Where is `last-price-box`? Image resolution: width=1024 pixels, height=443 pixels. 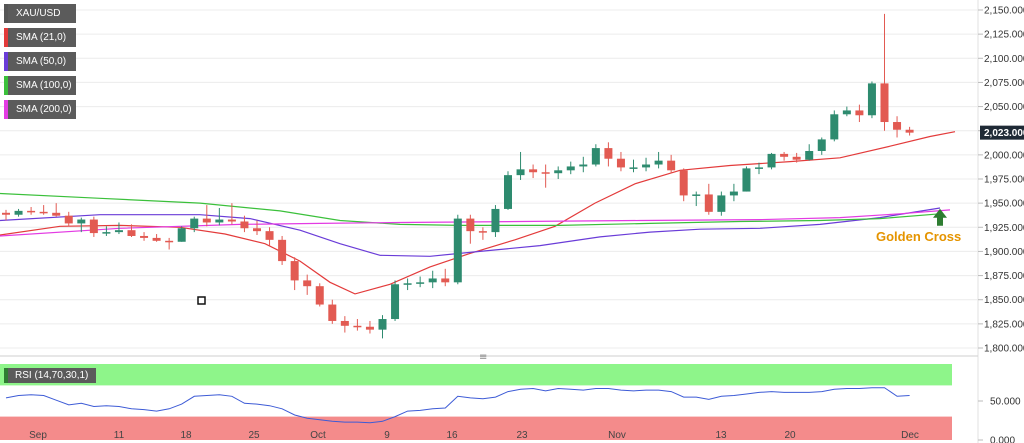
last-price-box is located at coordinates (1002, 132).